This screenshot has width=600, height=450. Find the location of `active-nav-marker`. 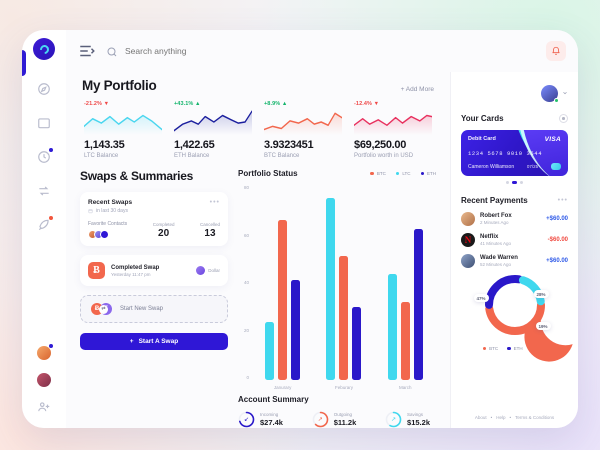

active-nav-marker is located at coordinates (24, 63).